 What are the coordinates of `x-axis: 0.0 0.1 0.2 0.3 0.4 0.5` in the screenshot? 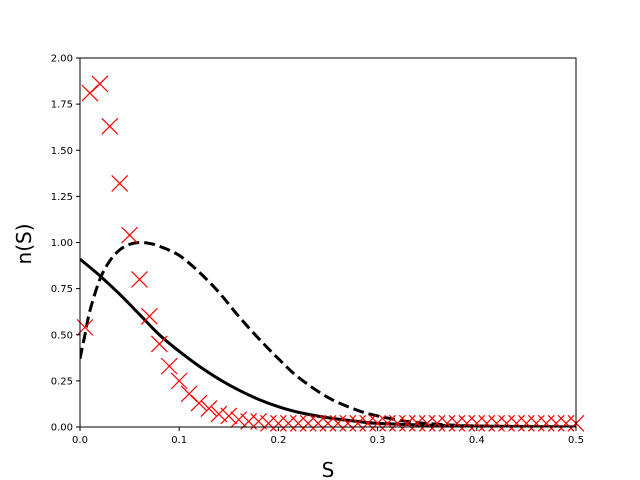 It's located at (328, 436).